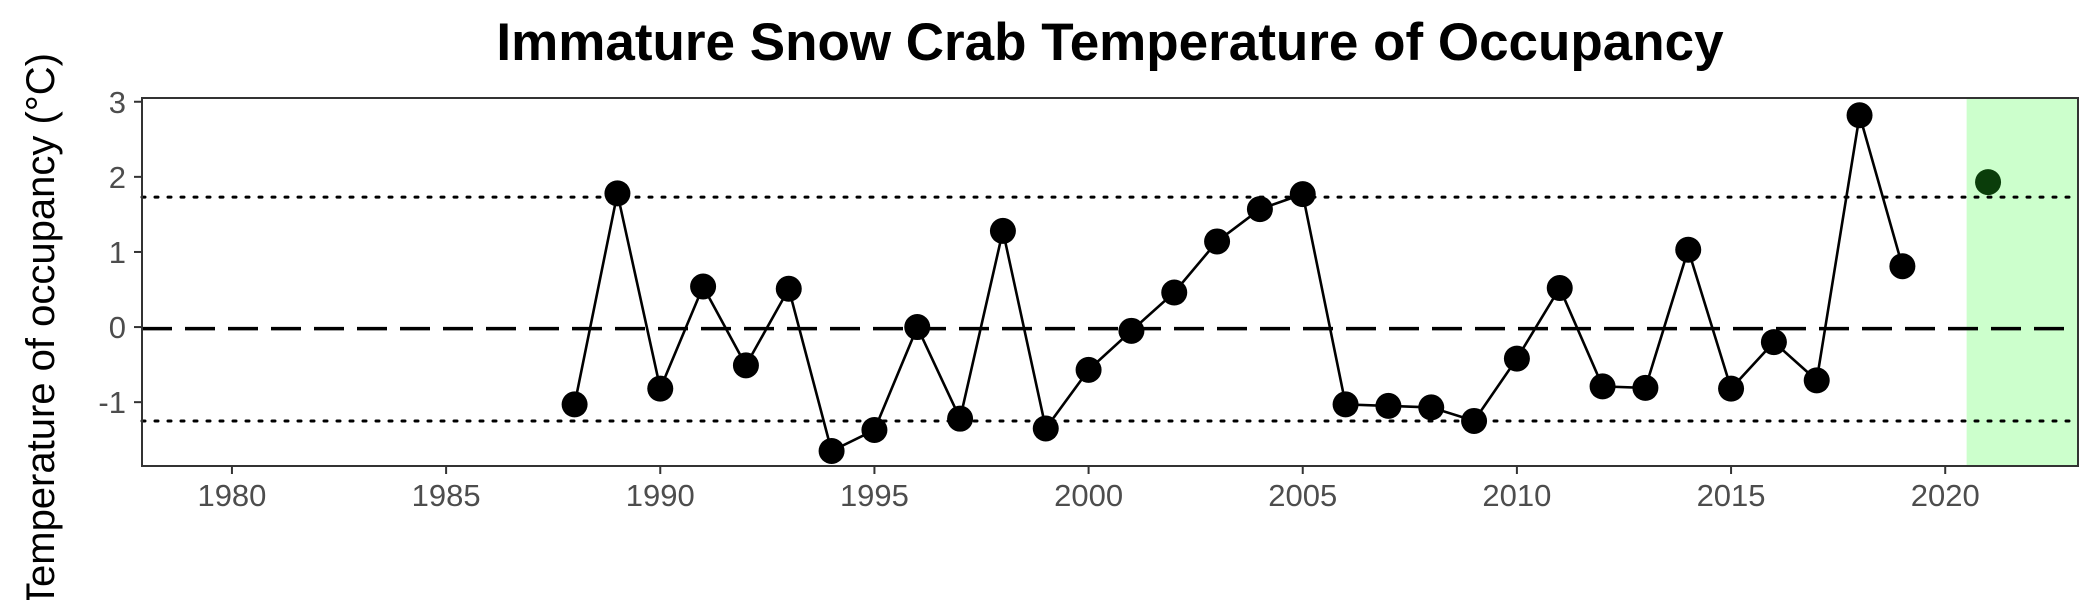 The image size is (2100, 600). I want to click on data-point-1998, so click(1002, 230).